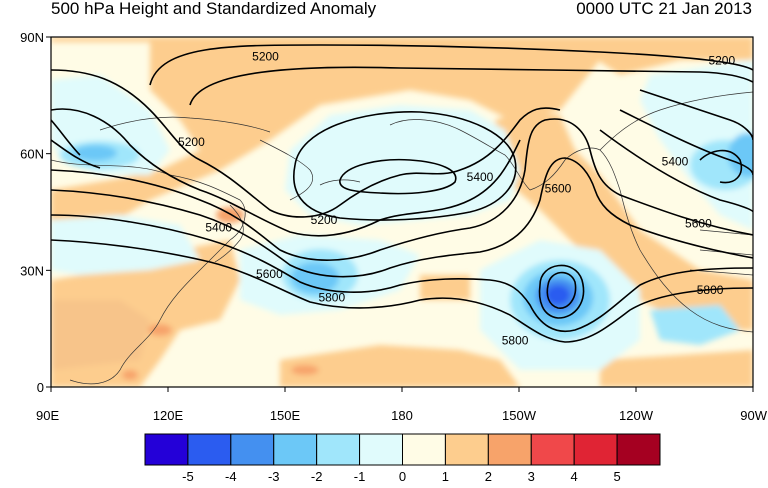 The height and width of the screenshot is (488, 768). What do you see at coordinates (445, 476) in the screenshot?
I see `colorbar-label: 1` at bounding box center [445, 476].